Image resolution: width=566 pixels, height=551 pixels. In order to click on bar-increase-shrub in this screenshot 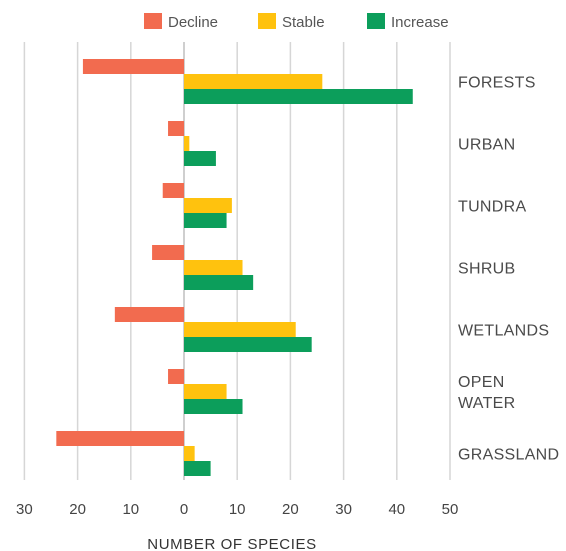, I will do `click(219, 282)`.